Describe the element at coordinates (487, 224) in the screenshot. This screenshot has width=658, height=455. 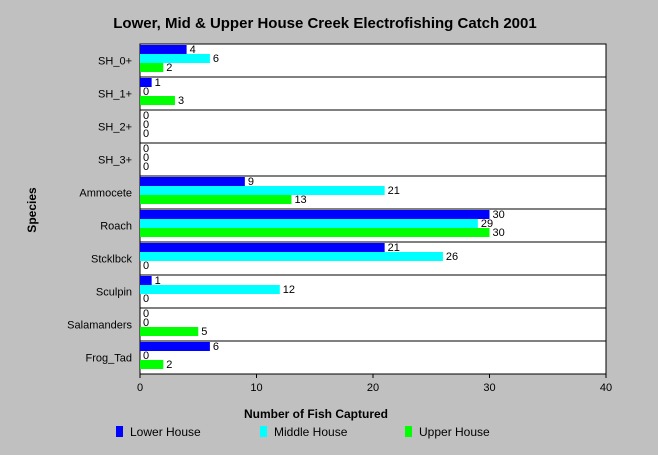
I see `data-label: 29` at that location.